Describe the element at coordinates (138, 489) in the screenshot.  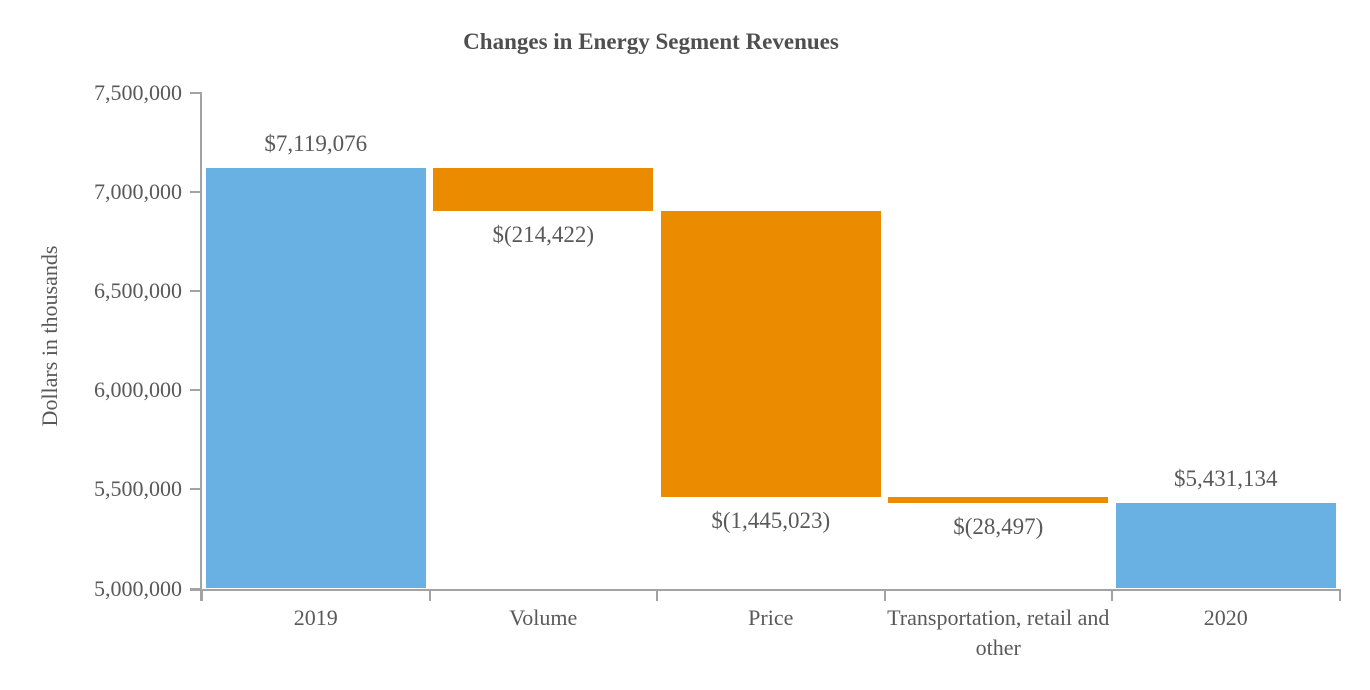
I see `y-tick-label: 5,500,000` at that location.